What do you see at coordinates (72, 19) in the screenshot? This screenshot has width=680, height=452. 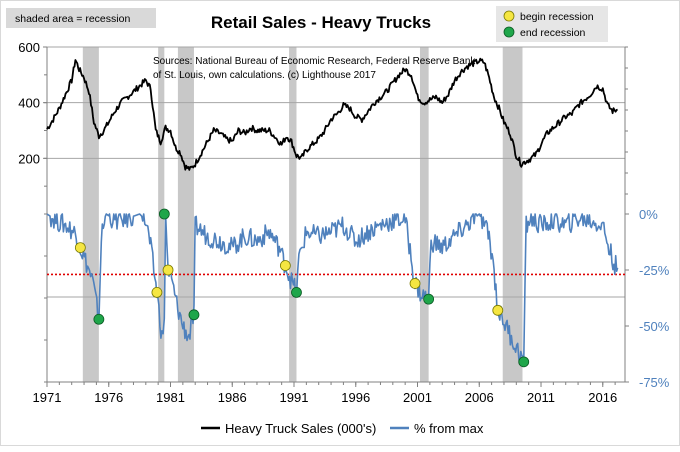 I see `shaded-note-text: shaded area = recession` at bounding box center [72, 19].